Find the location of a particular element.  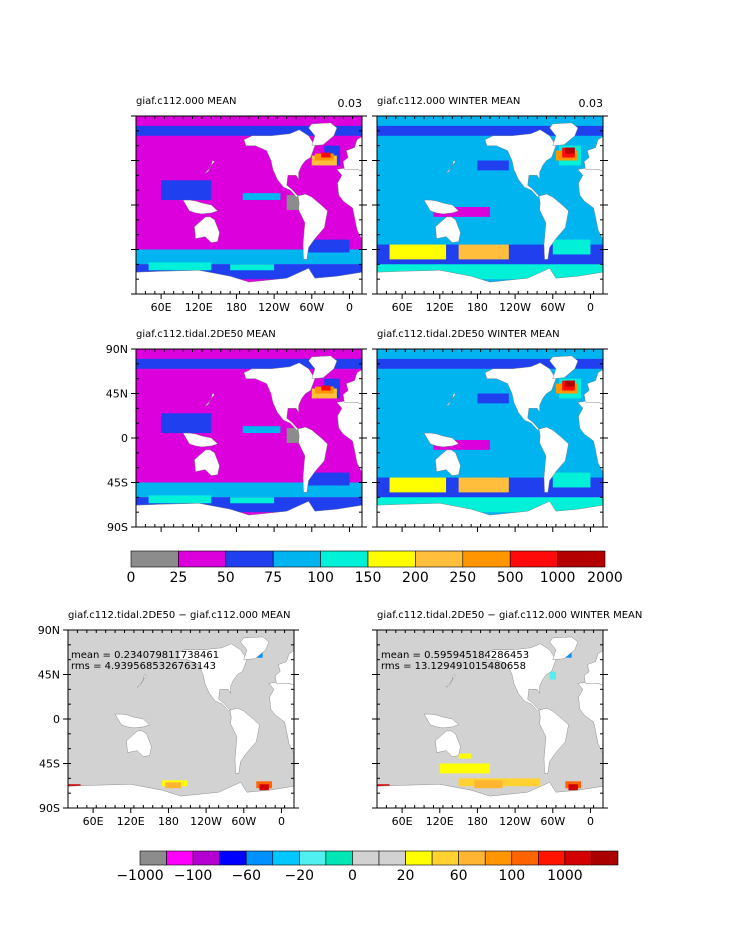

y-tick-label: 90S is located at coordinates (49, 808).